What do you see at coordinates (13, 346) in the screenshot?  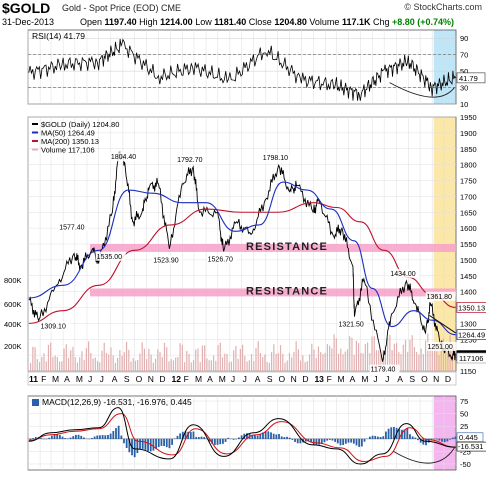 I see `volume-tick-label: 200K` at bounding box center [13, 346].